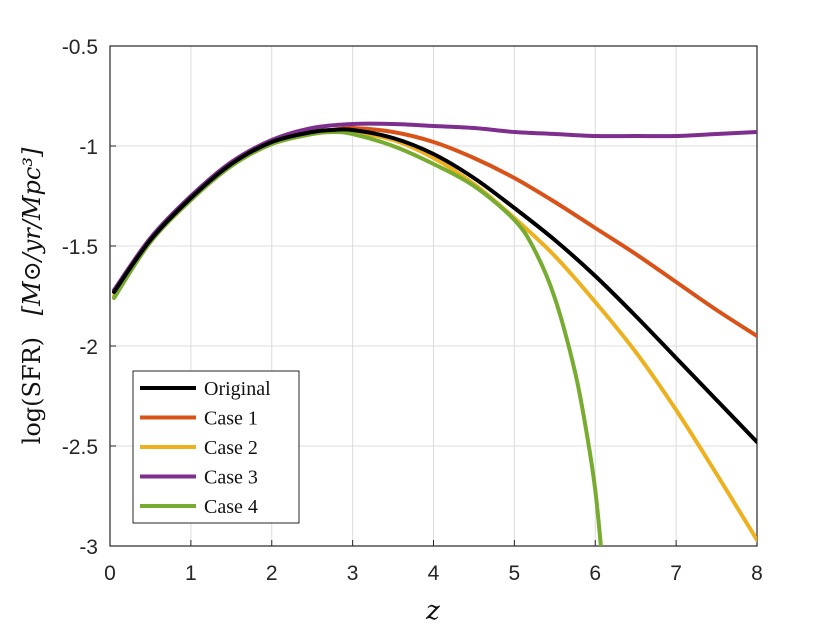 This screenshot has width=840, height=630. I want to click on x-tick-label: 4, so click(434, 573).